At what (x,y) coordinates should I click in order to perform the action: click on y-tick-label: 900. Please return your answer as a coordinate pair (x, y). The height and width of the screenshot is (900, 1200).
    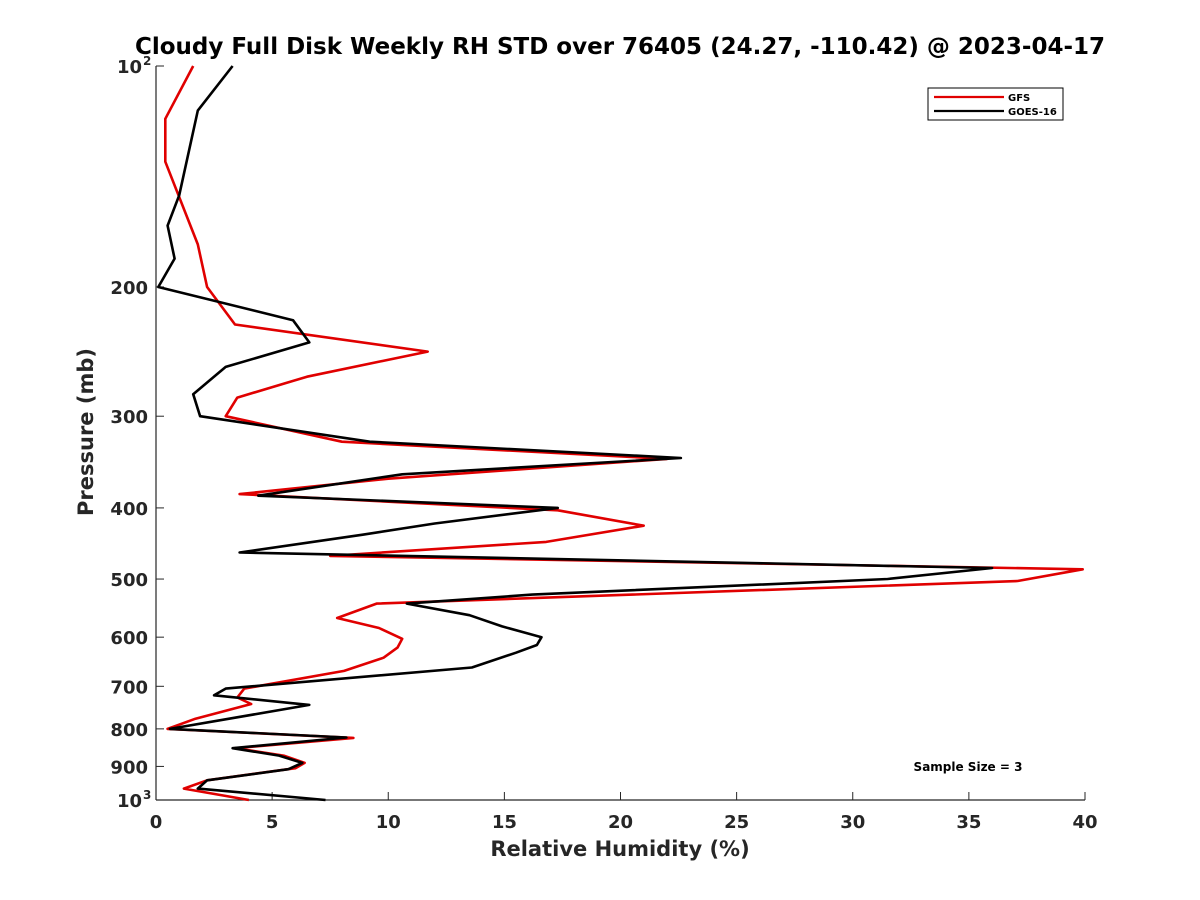
    Looking at the image, I should click on (129, 767).